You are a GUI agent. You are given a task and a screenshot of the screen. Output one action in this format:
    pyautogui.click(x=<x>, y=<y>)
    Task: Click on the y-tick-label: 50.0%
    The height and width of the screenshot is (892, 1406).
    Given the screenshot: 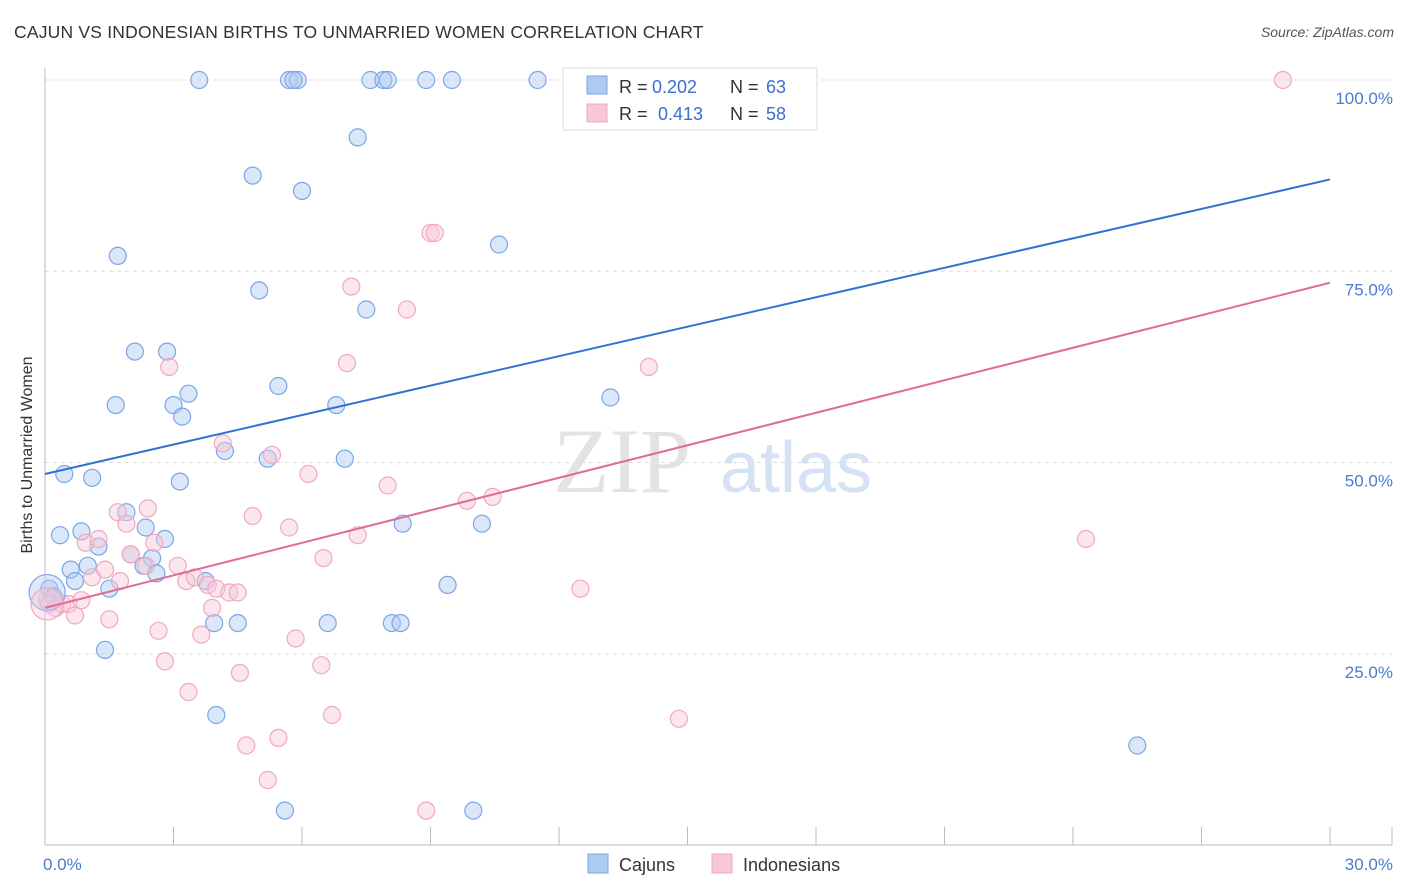 What is the action you would take?
    pyautogui.click(x=1369, y=481)
    